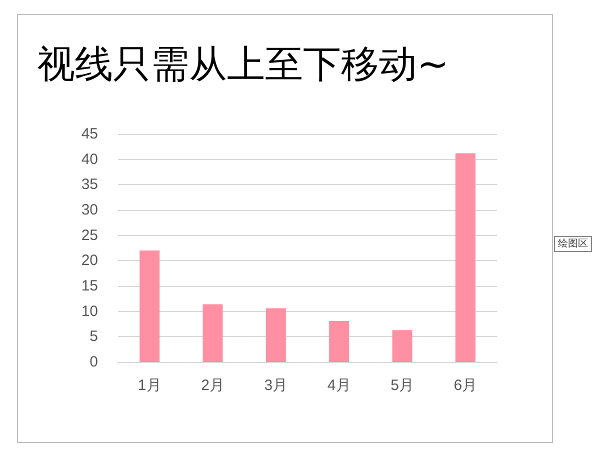 This screenshot has height=458, width=600. What do you see at coordinates (276, 385) in the screenshot?
I see `x-tick-label: 3月` at bounding box center [276, 385].